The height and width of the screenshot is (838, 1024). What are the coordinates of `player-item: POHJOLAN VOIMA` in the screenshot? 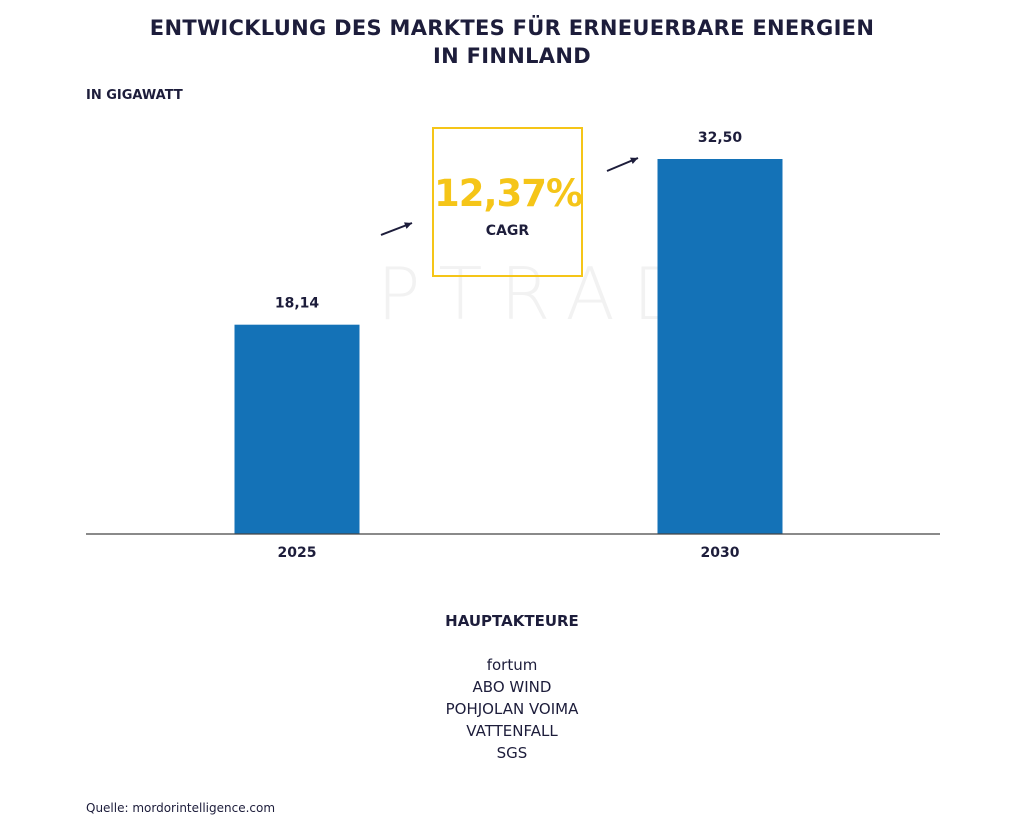 It's located at (512, 709).